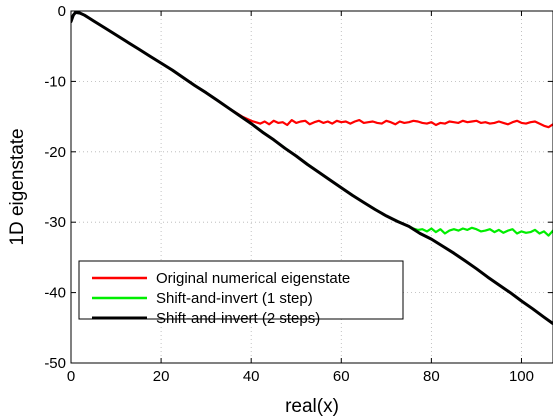  I want to click on y-tick-label: -10, so click(55, 81).